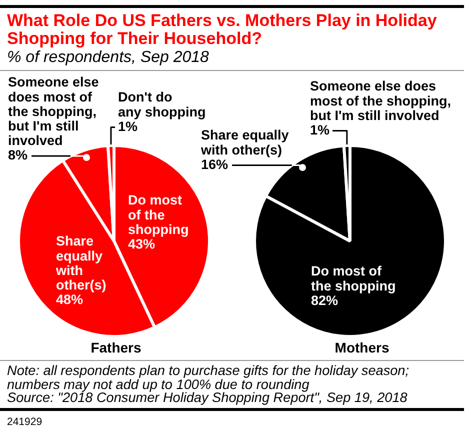 The height and width of the screenshot is (444, 471). Describe the element at coordinates (108, 58) in the screenshot. I see `chart-subtitle: % of respondents, Sep 2018` at that location.